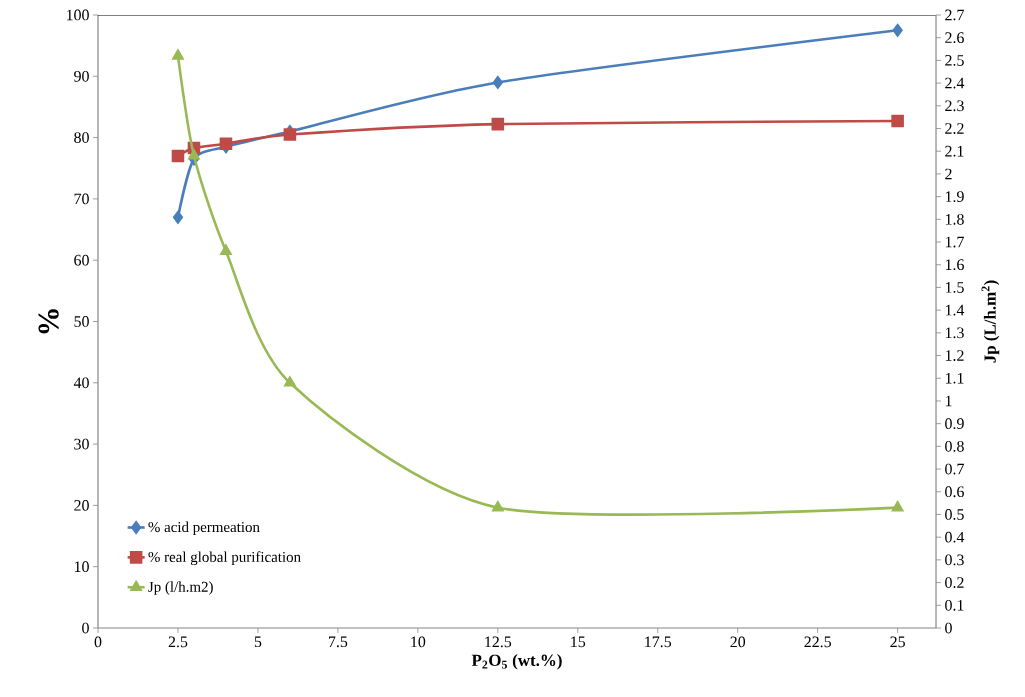  What do you see at coordinates (817, 642) in the screenshot?
I see `x-tick-label: 22.5` at bounding box center [817, 642].